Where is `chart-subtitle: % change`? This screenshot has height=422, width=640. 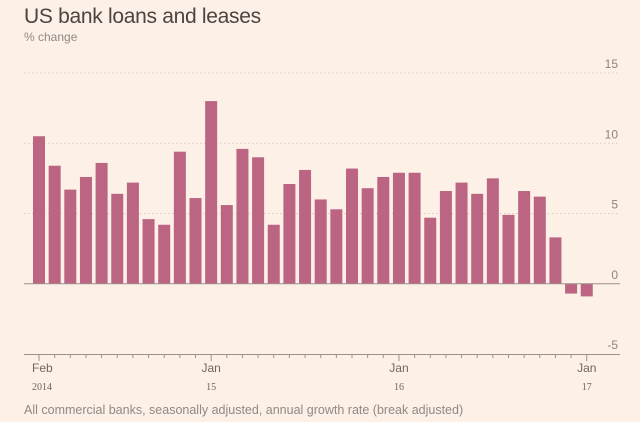
chart-subtitle: % change is located at coordinates (51, 37).